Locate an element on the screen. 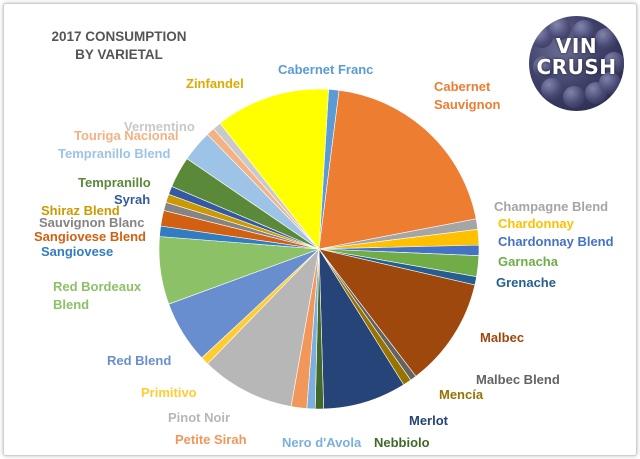 The image size is (640, 459). slice-label-cabernet-sauvignon: Cabernet Sauvignon is located at coordinates (467, 95).